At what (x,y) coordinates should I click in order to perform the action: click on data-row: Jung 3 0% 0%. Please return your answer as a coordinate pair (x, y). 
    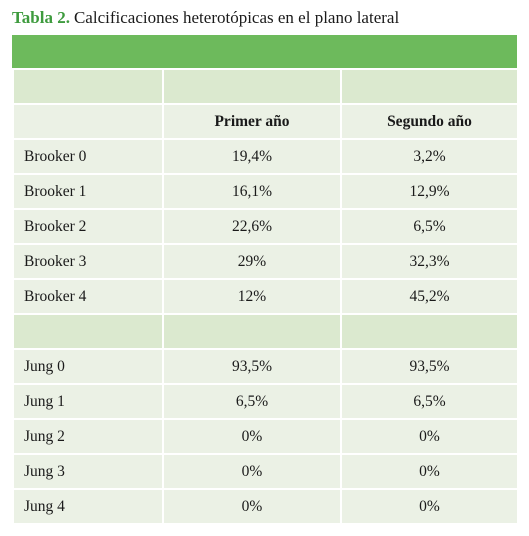
    Looking at the image, I should click on (265, 471).